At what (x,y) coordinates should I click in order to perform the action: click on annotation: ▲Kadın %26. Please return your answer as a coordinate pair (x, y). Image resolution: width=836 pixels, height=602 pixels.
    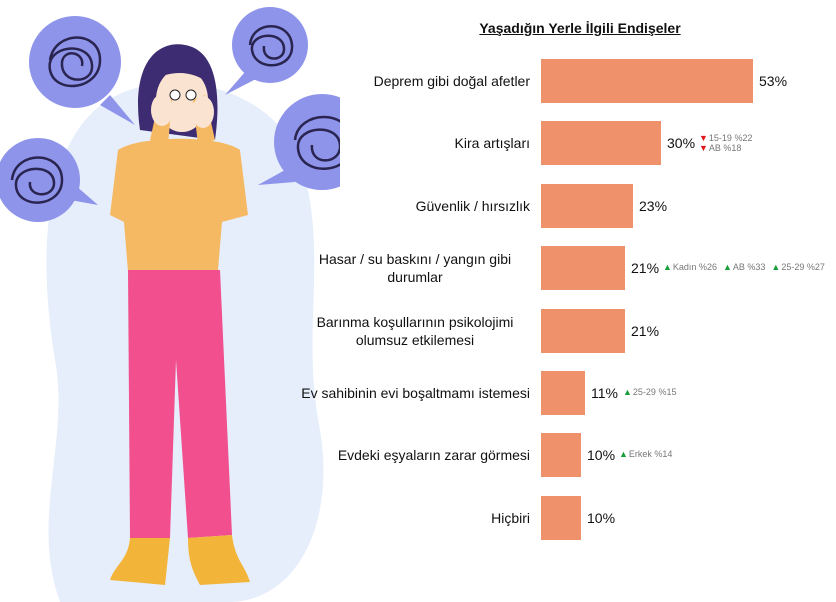
    Looking at the image, I should click on (690, 267).